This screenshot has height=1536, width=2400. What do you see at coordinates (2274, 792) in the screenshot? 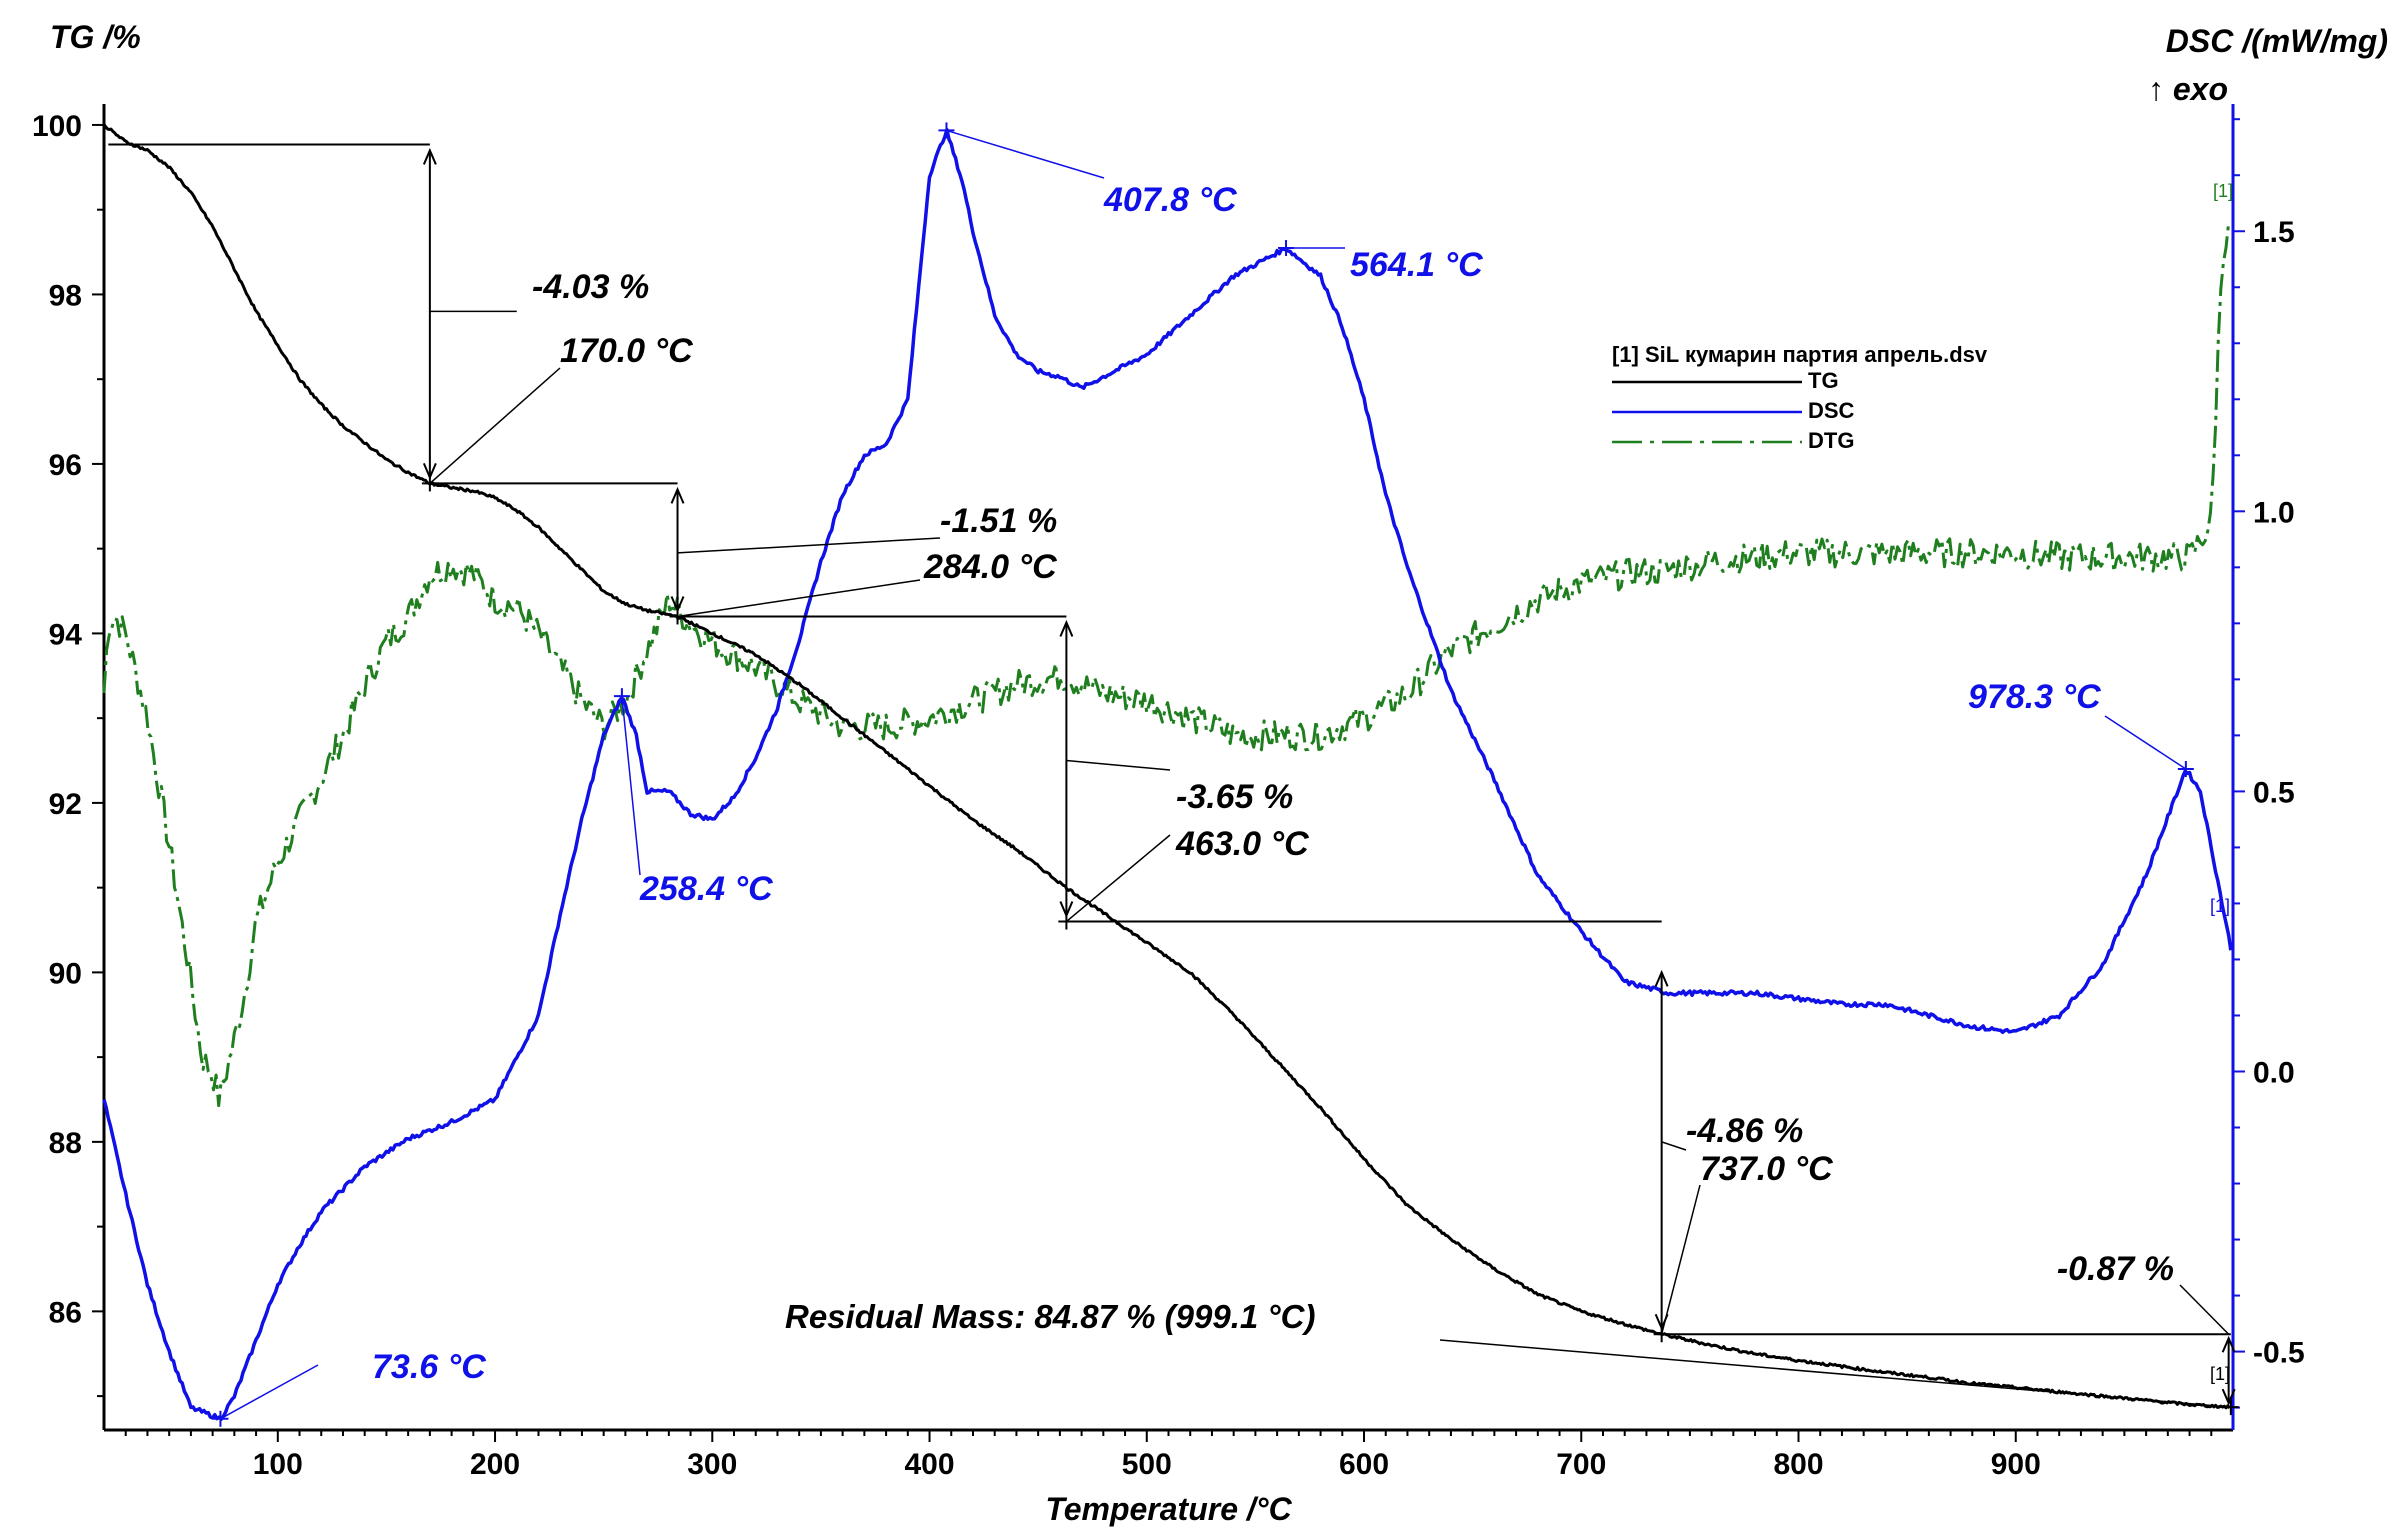
I see `y-right-tick-label: 0.5` at bounding box center [2274, 792].